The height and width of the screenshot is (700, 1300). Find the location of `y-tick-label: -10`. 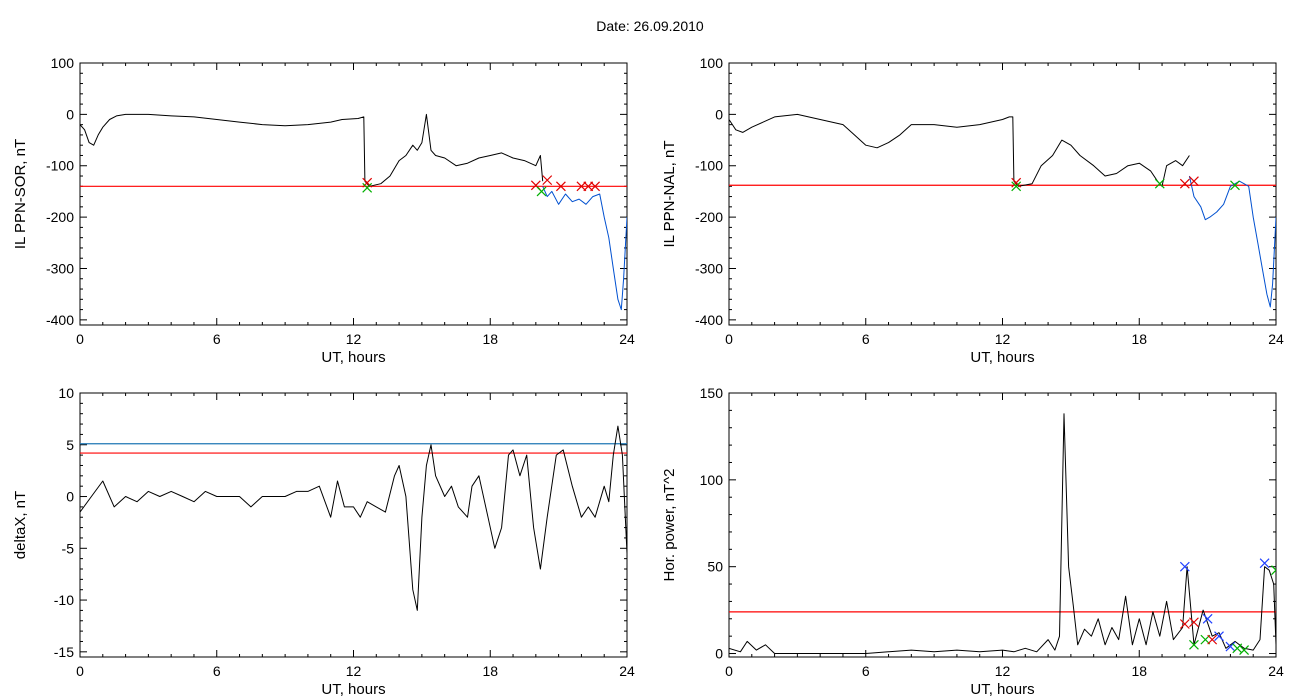

y-tick-label: -10 is located at coordinates (64, 600).